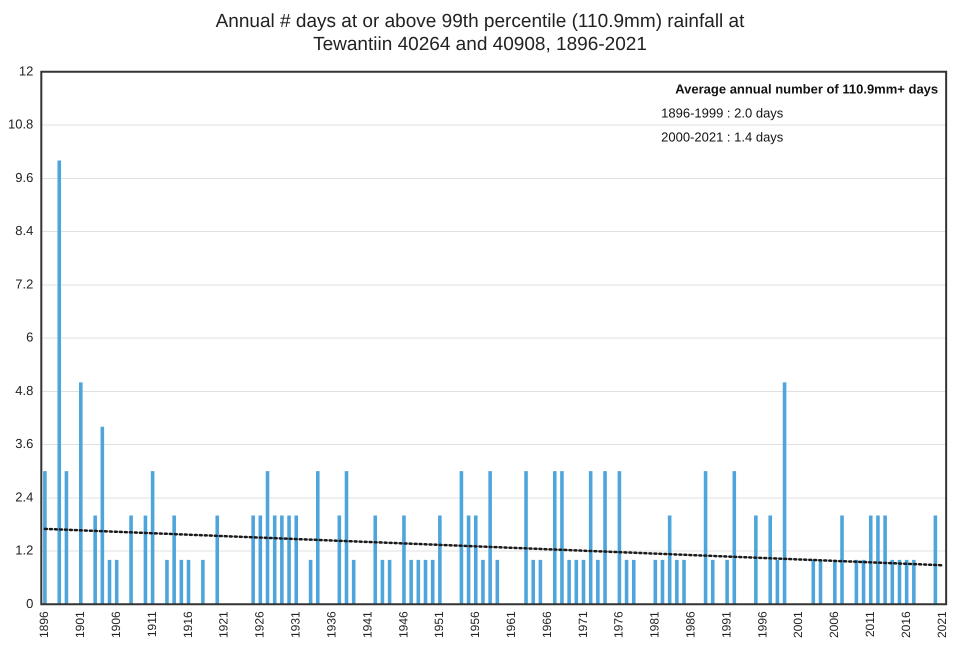 Image resolution: width=960 pixels, height=645 pixels. What do you see at coordinates (80, 624) in the screenshot?
I see `x-tick-label: 1901` at bounding box center [80, 624].